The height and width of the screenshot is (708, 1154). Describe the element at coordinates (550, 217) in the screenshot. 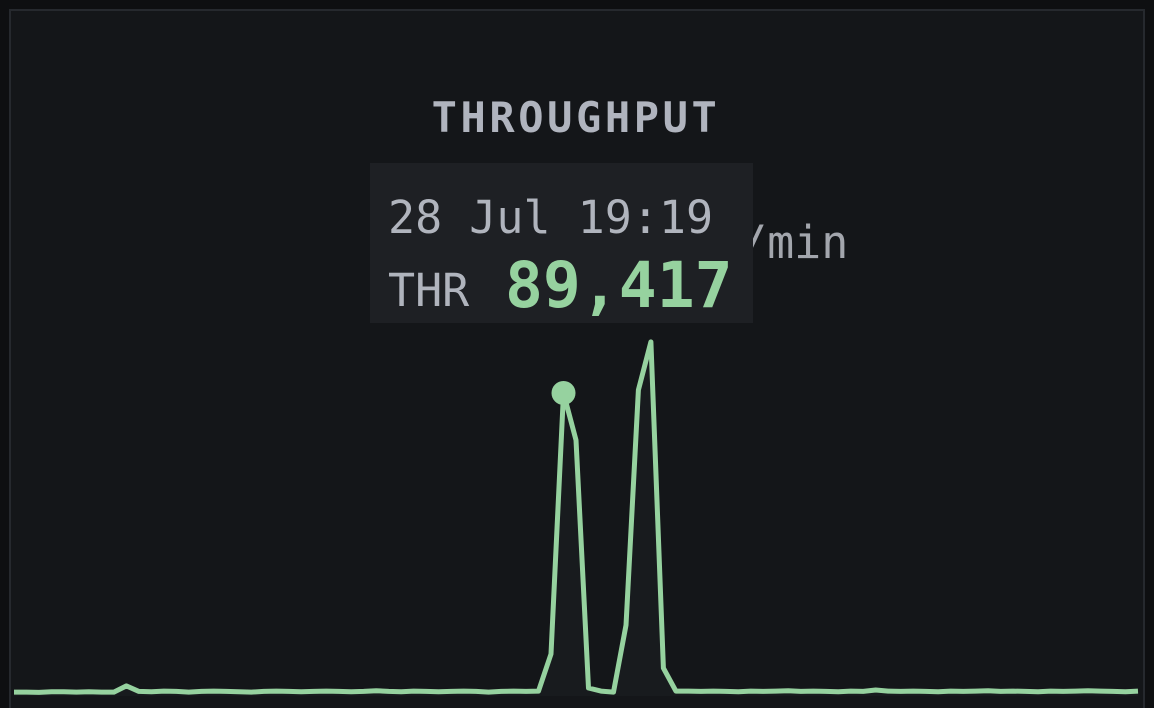

I see `tooltip-time: 28 Jul 19:19` at that location.